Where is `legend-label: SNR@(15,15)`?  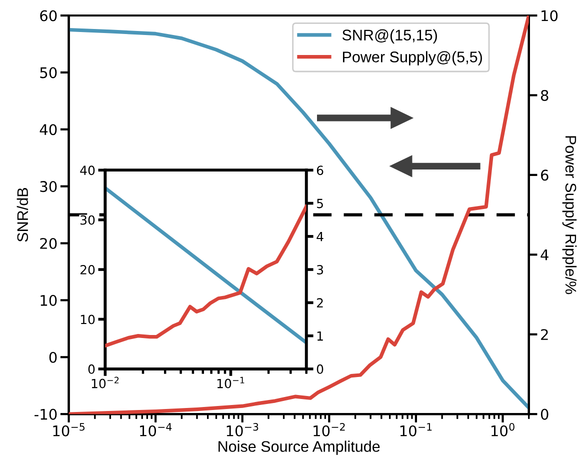 legend-label: SNR@(15,15) is located at coordinates (389, 36).